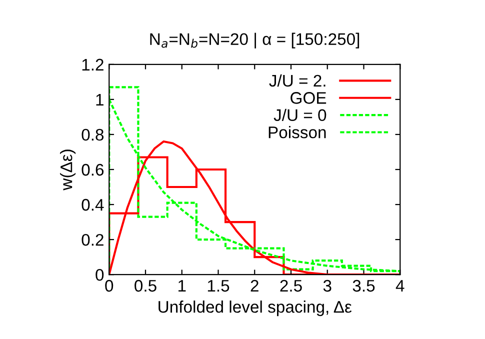  What do you see at coordinates (254, 286) in the screenshot?
I see `x-tick-label: 2` at bounding box center [254, 286].